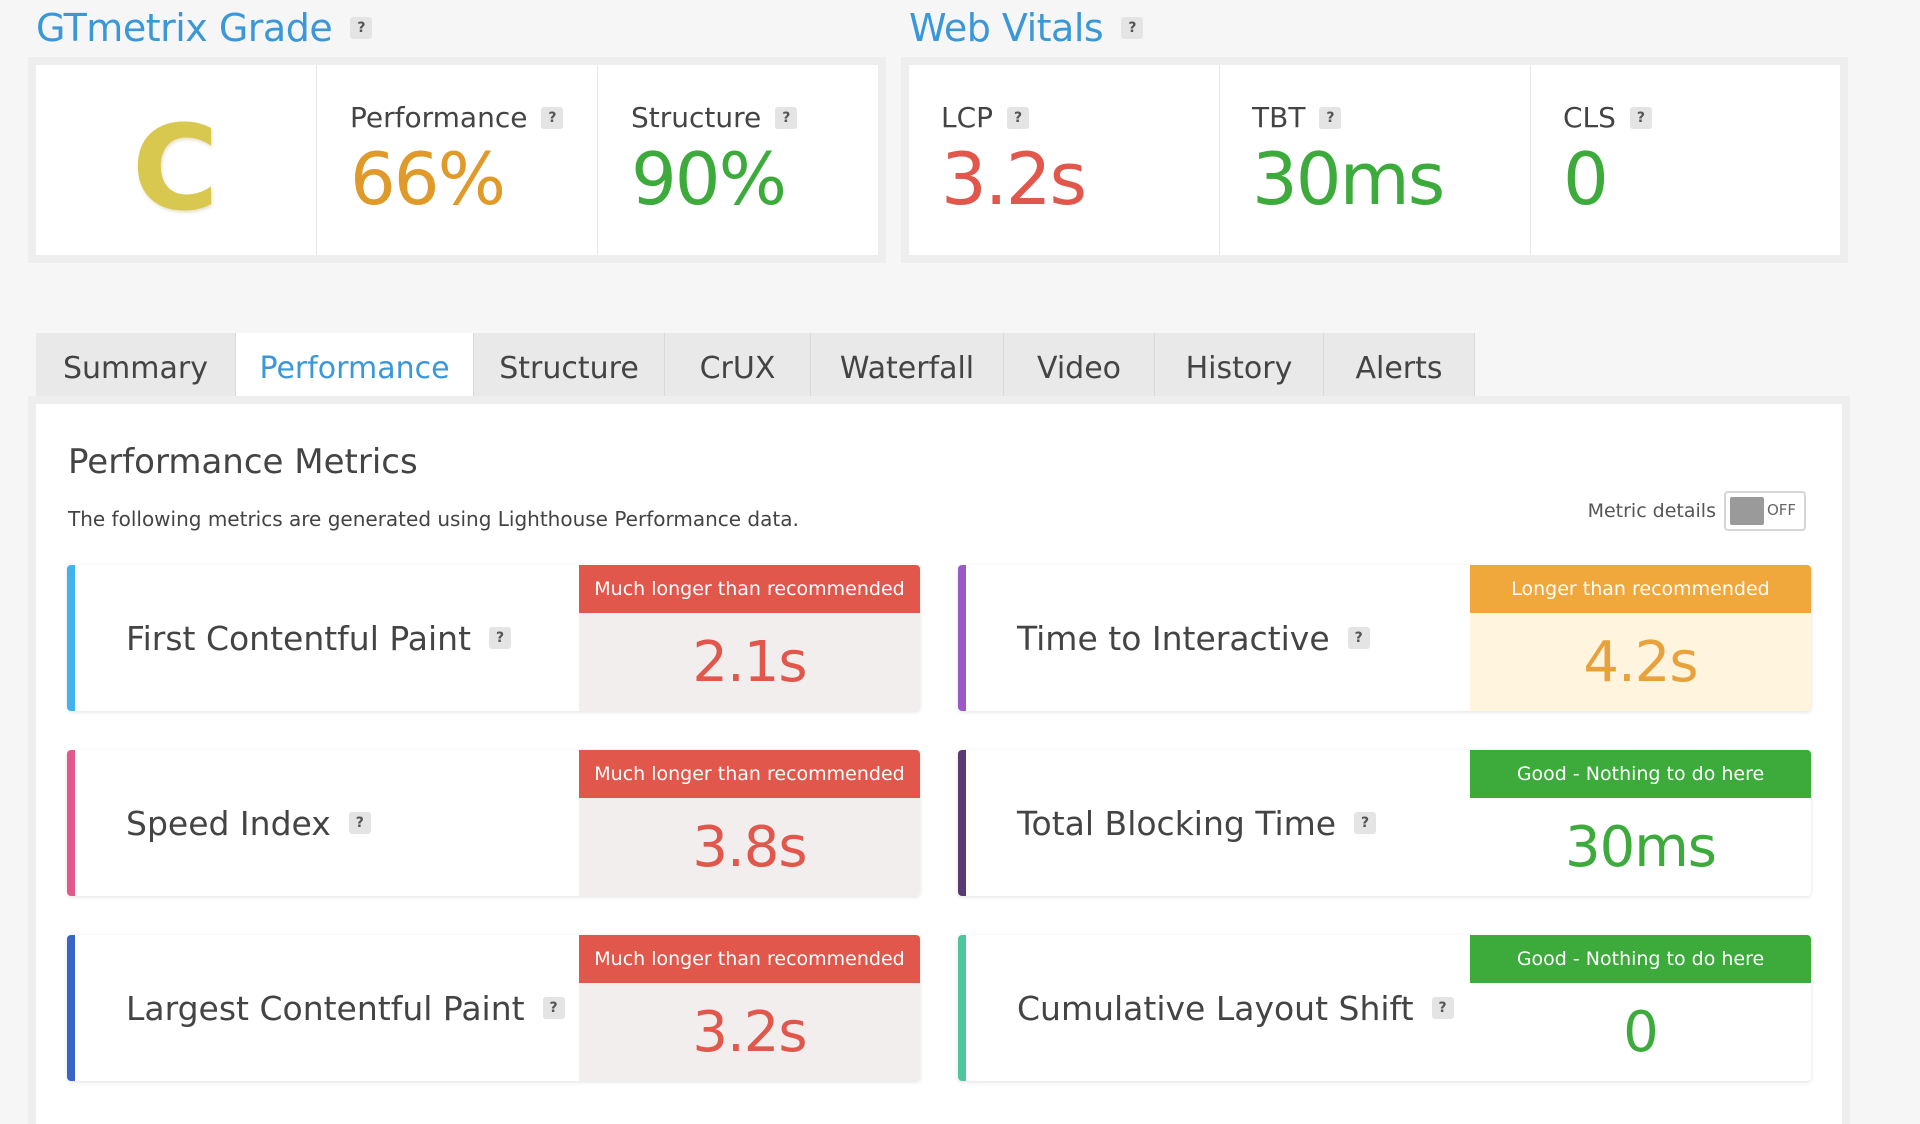  What do you see at coordinates (1006, 28) in the screenshot?
I see `web-vitals-title: Web Vitals` at bounding box center [1006, 28].